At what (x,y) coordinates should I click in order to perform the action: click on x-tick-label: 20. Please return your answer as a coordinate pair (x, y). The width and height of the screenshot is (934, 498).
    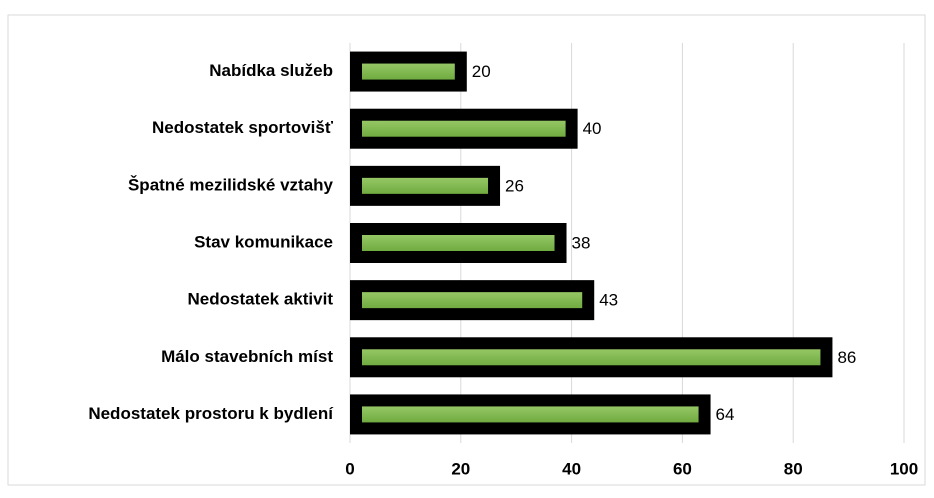
    Looking at the image, I should click on (460, 468).